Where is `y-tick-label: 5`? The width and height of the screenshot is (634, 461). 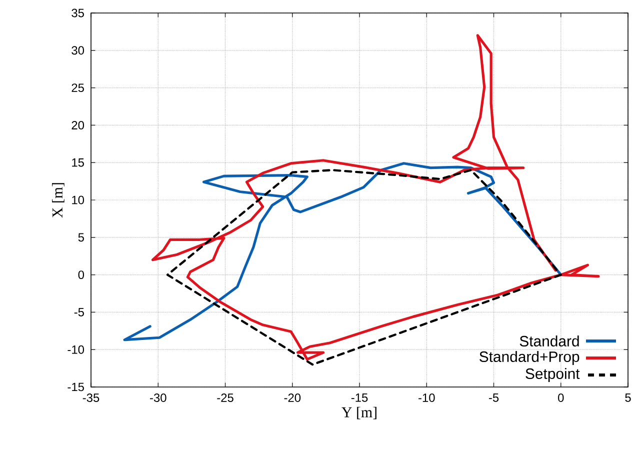 y-tick-label: 5 is located at coordinates (81, 237).